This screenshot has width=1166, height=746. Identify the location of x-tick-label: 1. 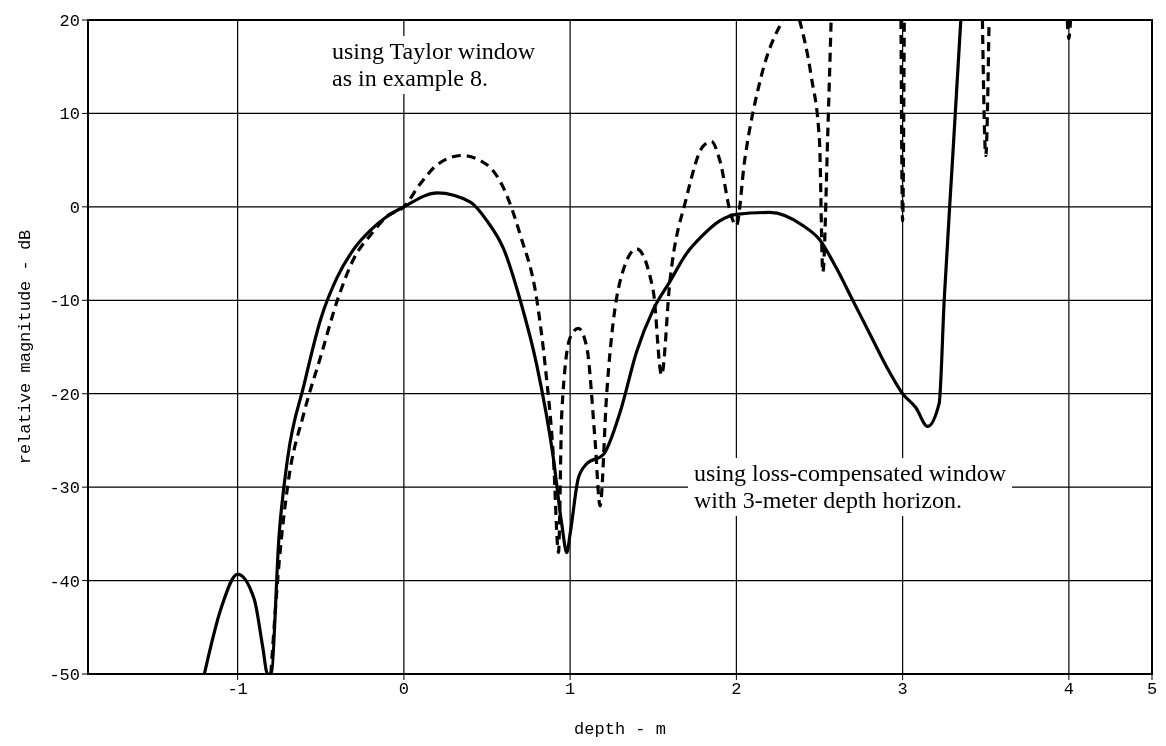
(570, 690).